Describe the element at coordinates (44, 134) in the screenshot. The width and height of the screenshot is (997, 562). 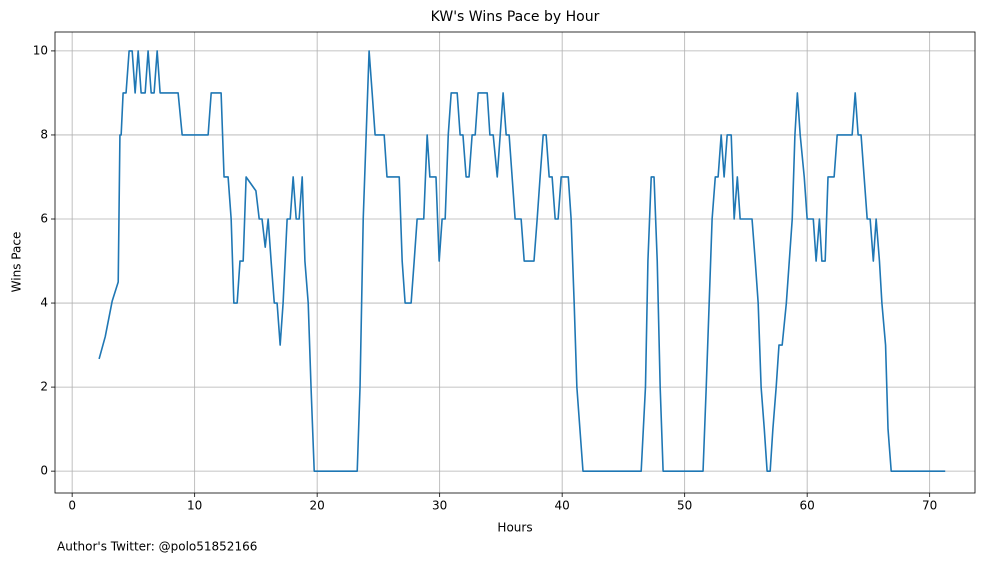
I see `y-tick-label: 8` at that location.